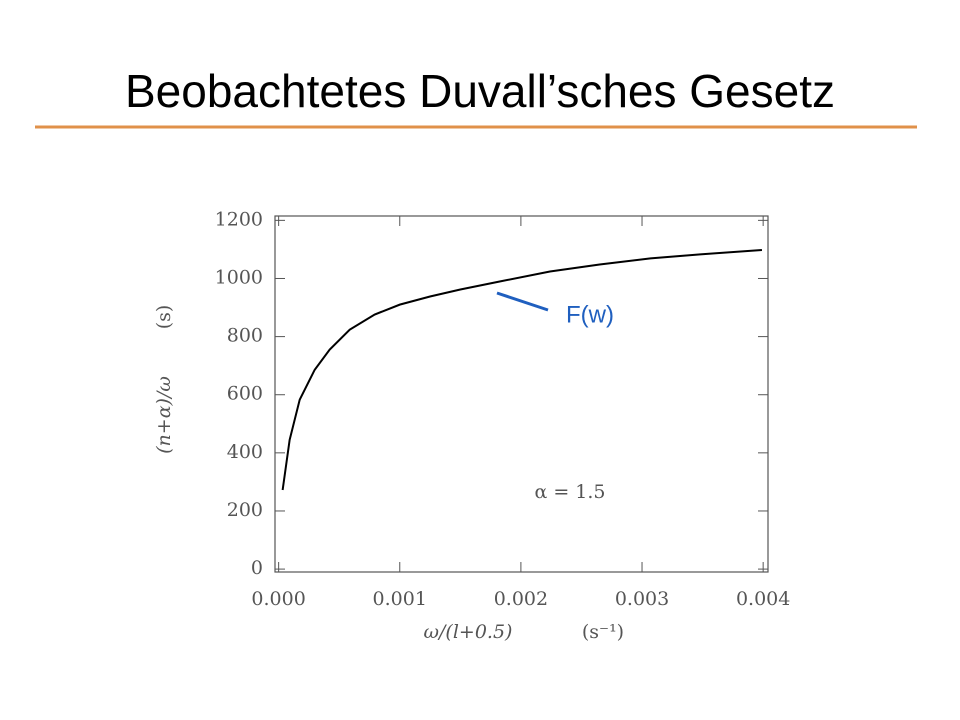 The height and width of the screenshot is (720, 960). What do you see at coordinates (164, 415) in the screenshot?
I see `y-axis-label: (n+α)/ω` at bounding box center [164, 415].